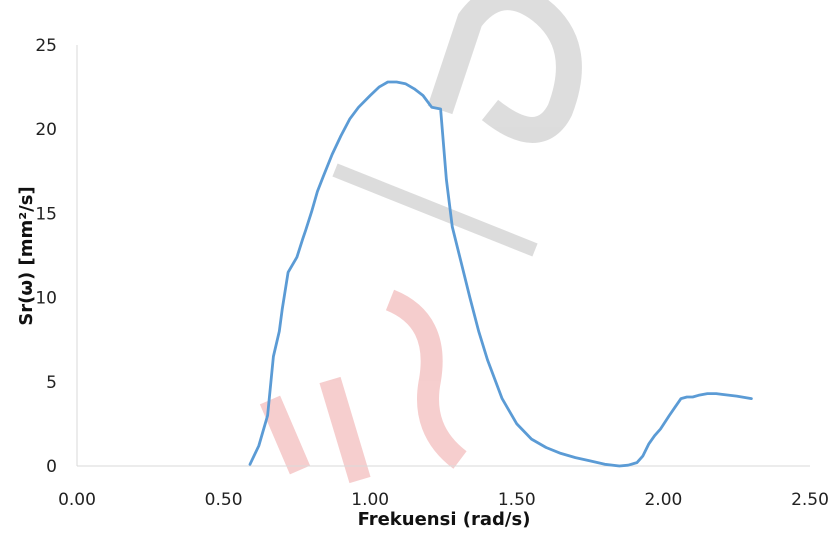  What do you see at coordinates (224, 500) in the screenshot?
I see `x-tick-label: 0.50` at bounding box center [224, 500].